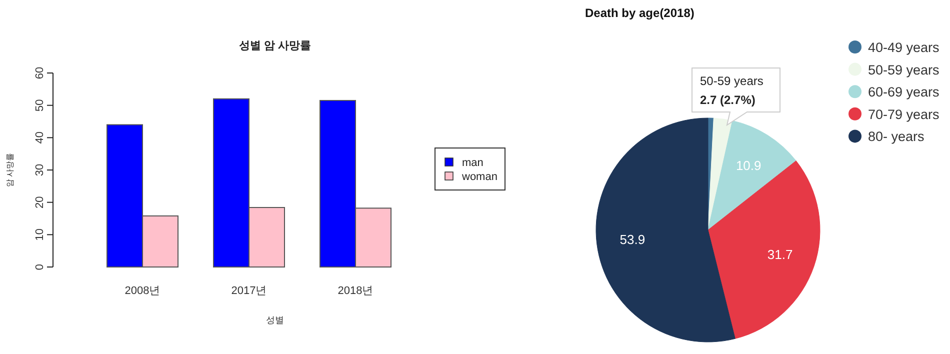 The height and width of the screenshot is (354, 950). What do you see at coordinates (142, 291) in the screenshot?
I see `x-tick-label: 2008년` at bounding box center [142, 291].